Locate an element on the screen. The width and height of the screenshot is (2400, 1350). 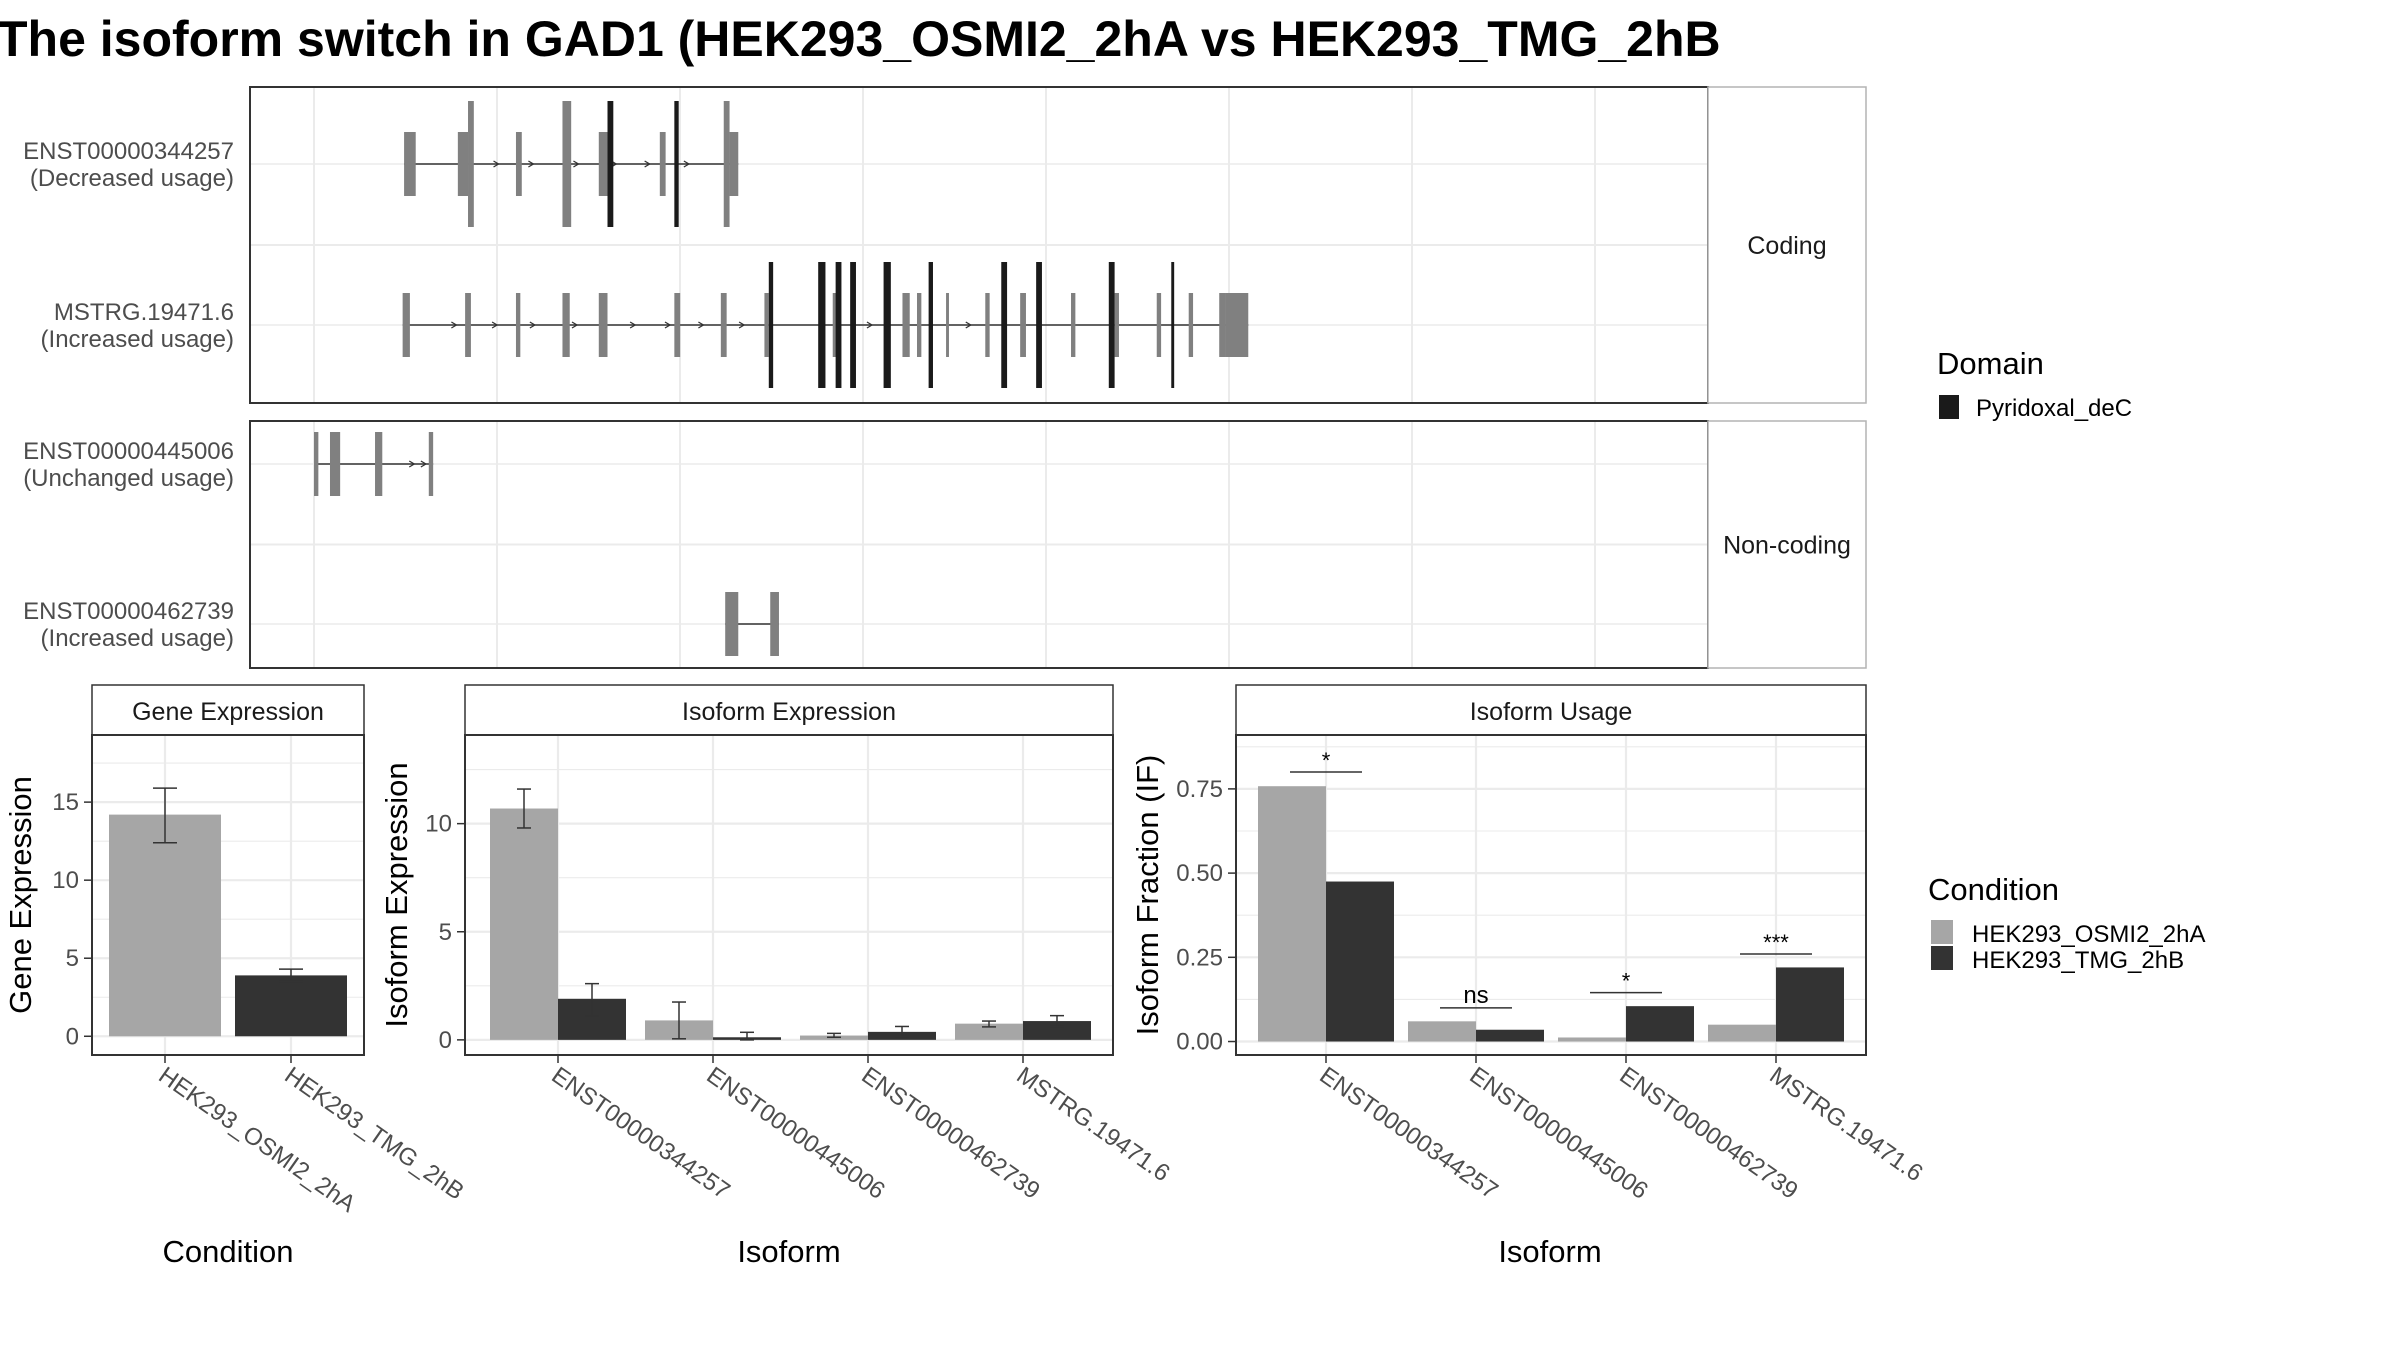
domain-legend-title: Domain is located at coordinates (1990, 363).